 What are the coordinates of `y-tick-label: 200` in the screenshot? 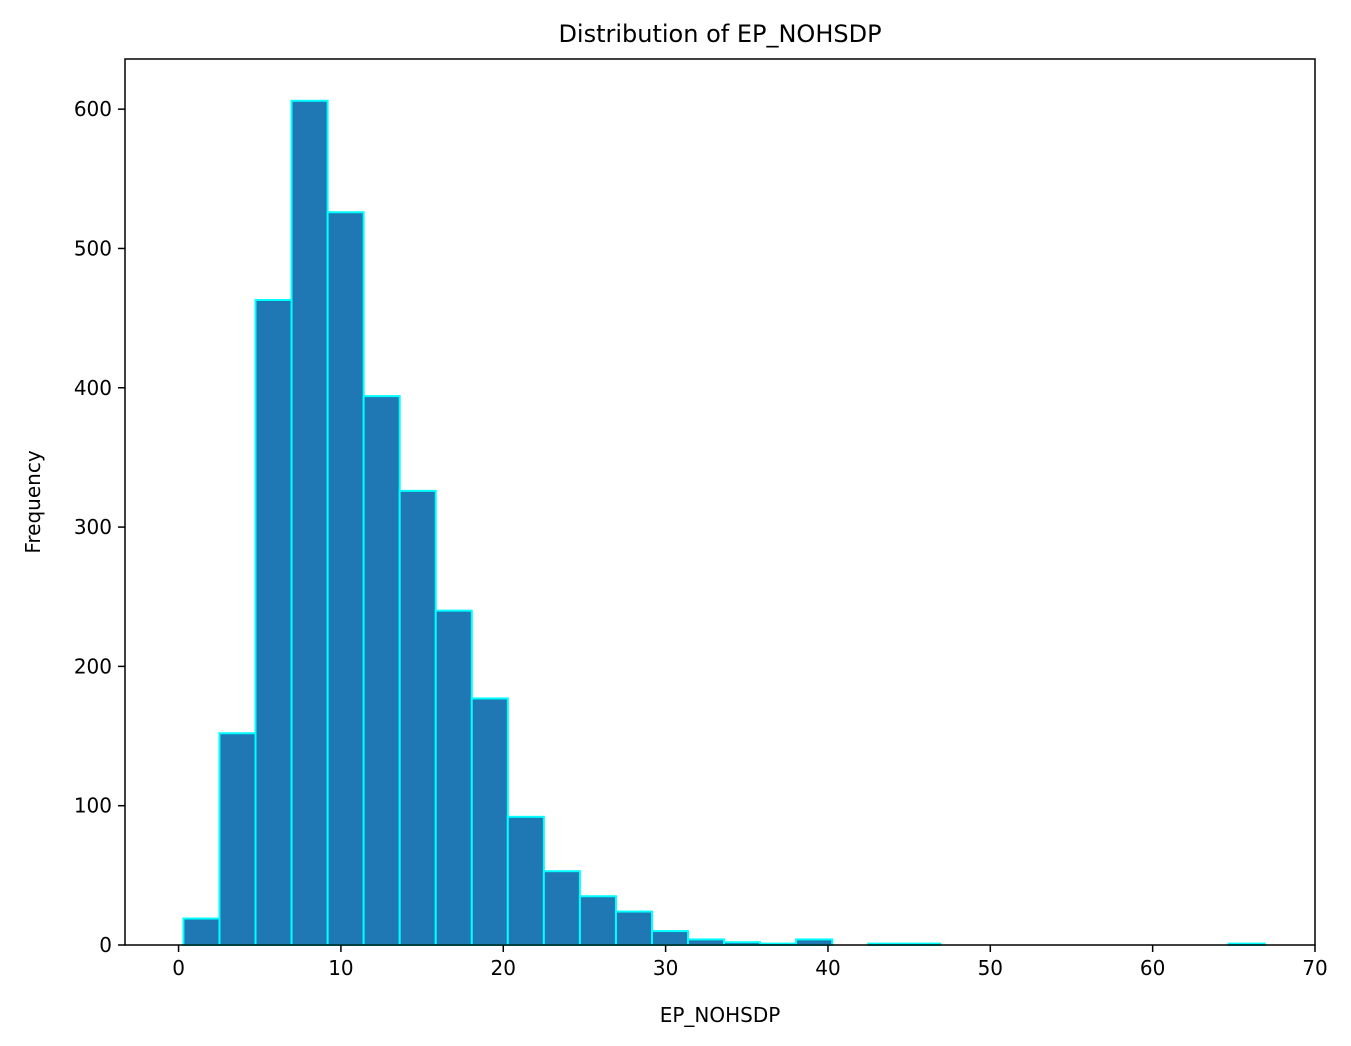 It's located at (93, 666).